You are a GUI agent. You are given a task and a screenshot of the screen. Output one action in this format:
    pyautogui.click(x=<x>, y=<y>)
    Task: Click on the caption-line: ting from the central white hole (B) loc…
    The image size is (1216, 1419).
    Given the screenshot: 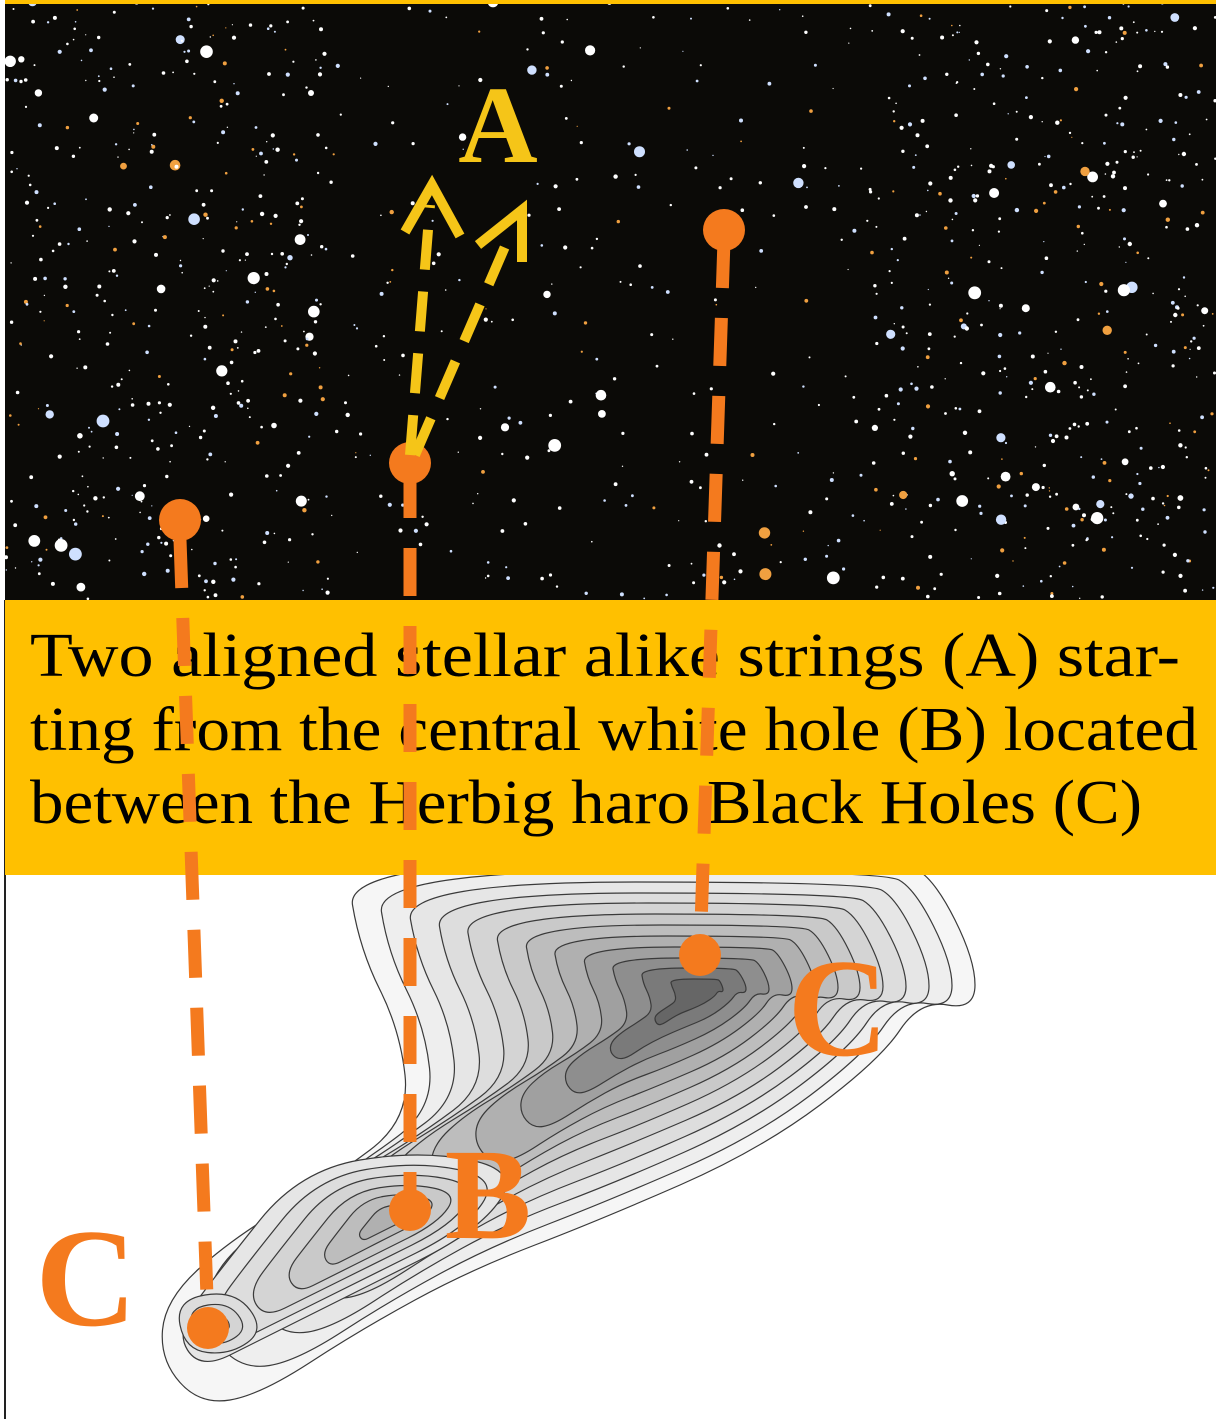 What is the action you would take?
    pyautogui.click(x=614, y=730)
    